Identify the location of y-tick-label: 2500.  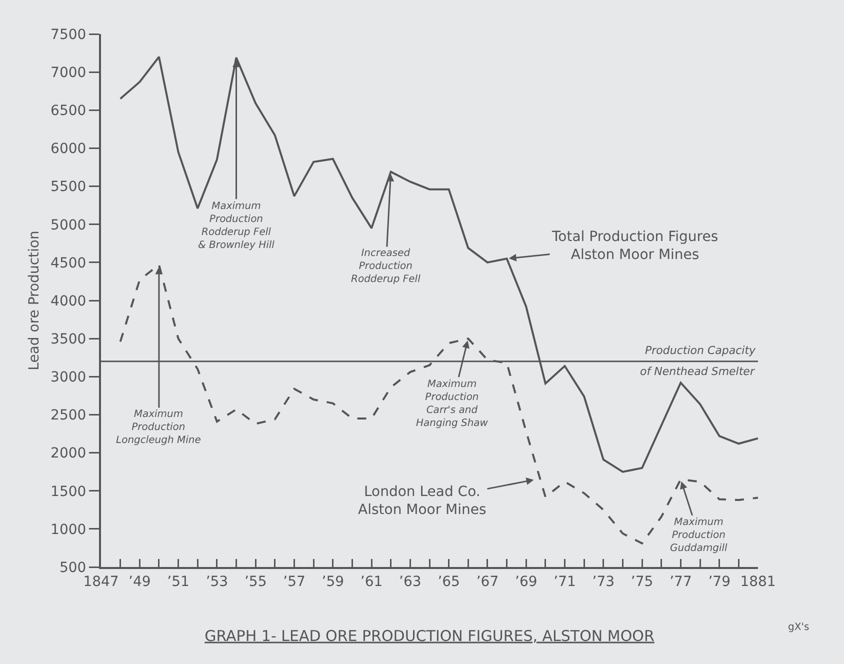
(68, 416).